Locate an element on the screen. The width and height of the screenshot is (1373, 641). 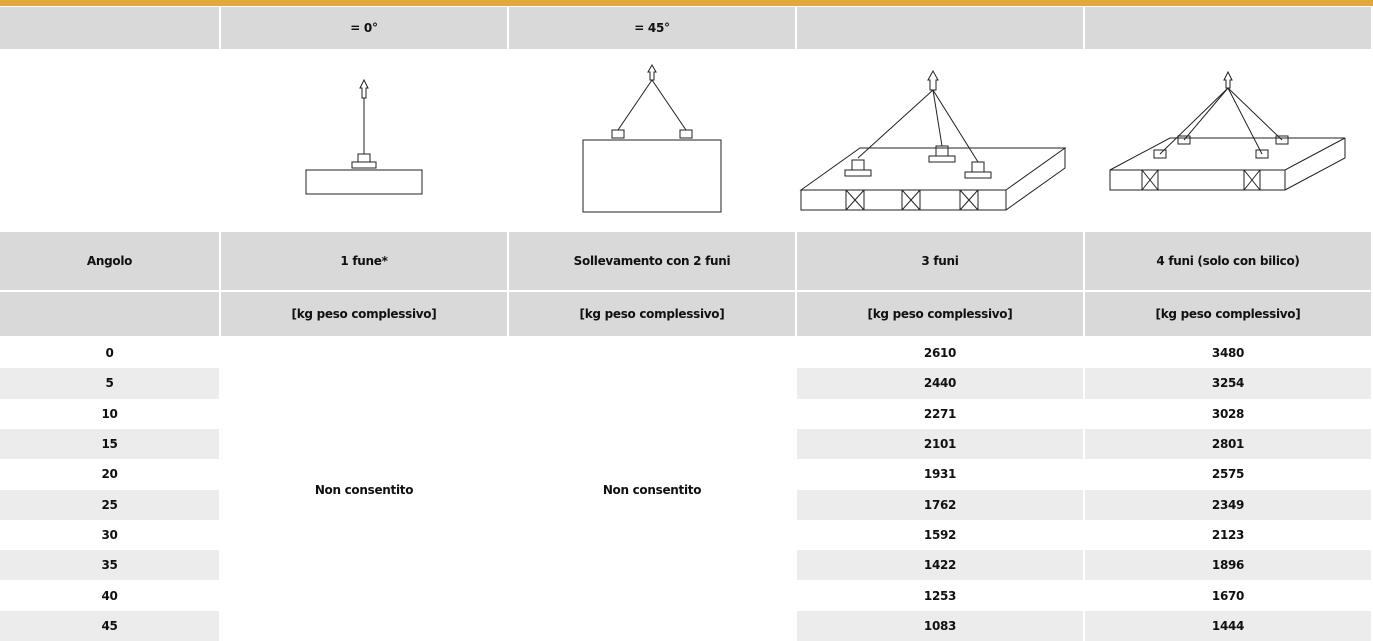
column-header: 3 funi is located at coordinates (940, 261).